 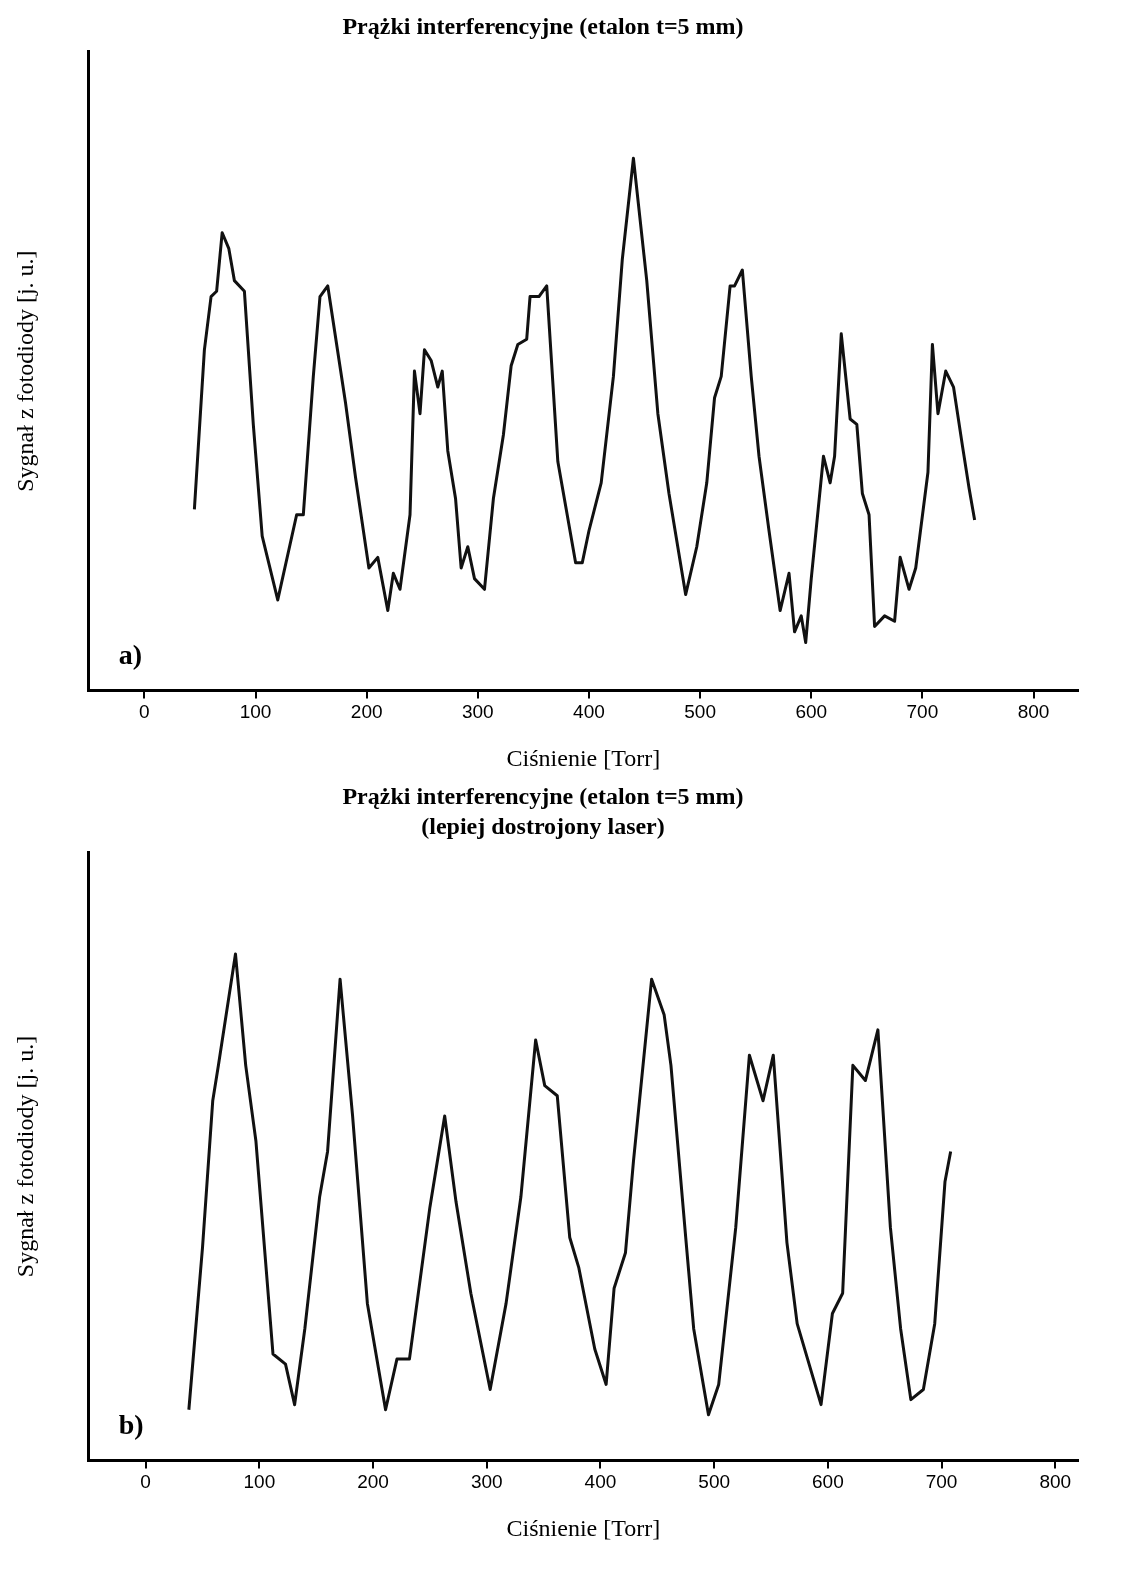 I want to click on annotation: a), so click(x=130, y=654).